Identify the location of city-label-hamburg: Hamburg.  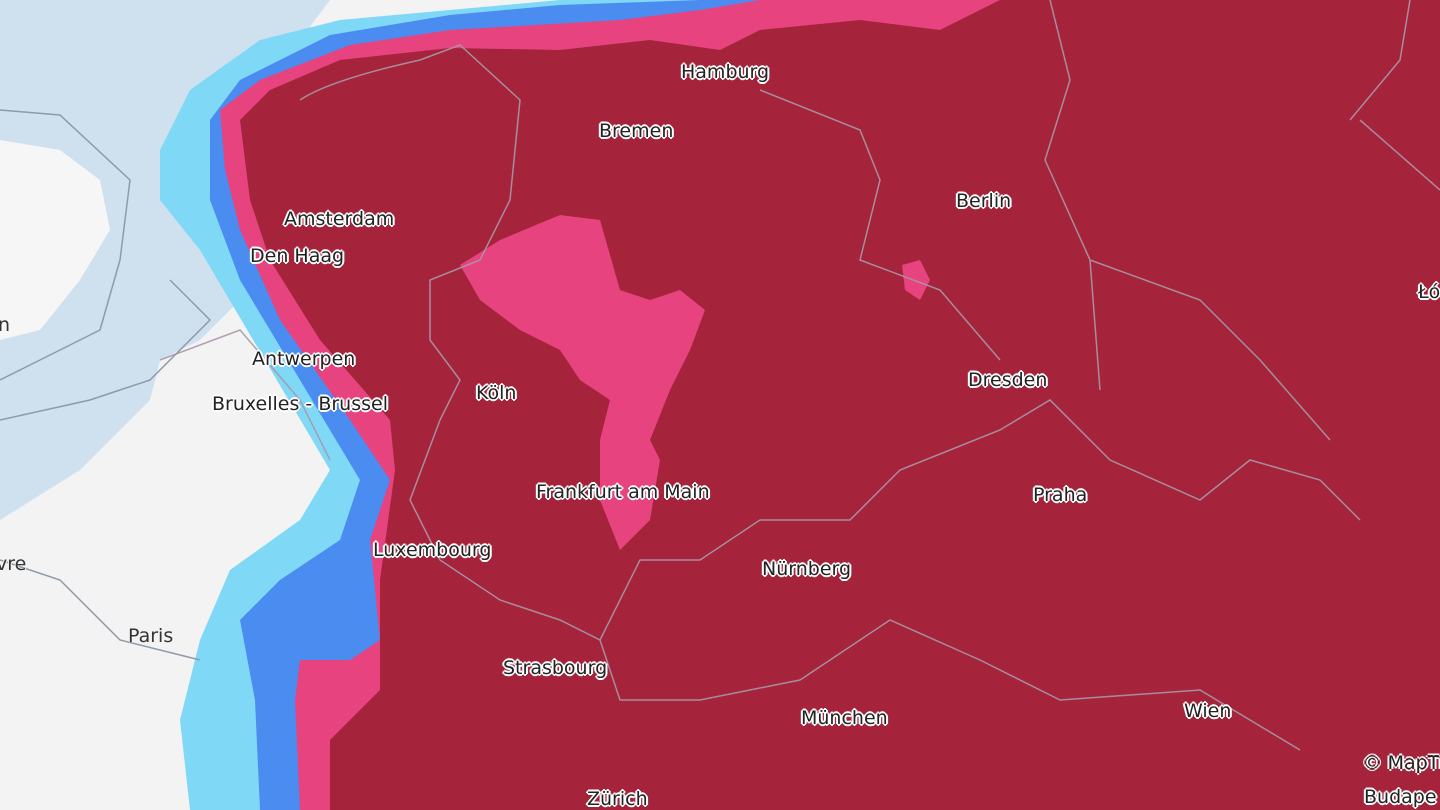
(725, 72).